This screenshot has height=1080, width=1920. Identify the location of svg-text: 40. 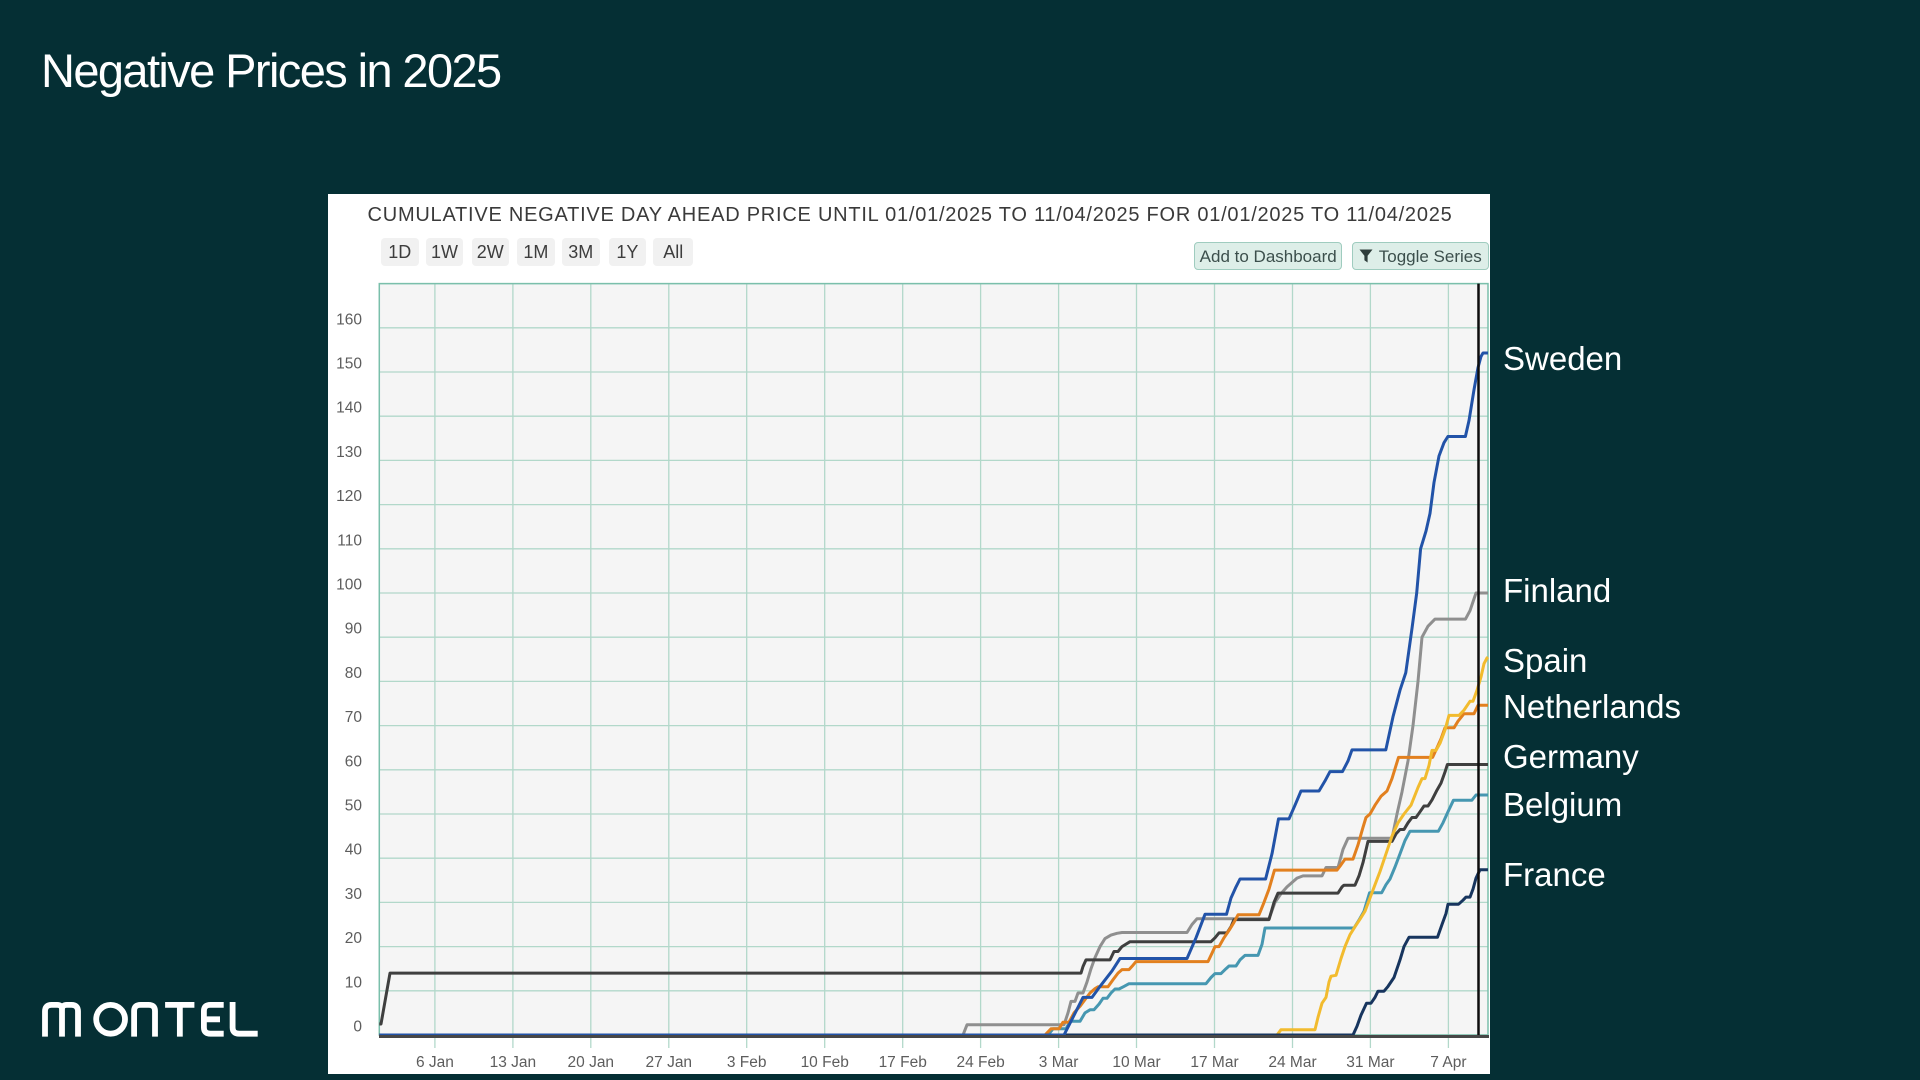
(354, 850).